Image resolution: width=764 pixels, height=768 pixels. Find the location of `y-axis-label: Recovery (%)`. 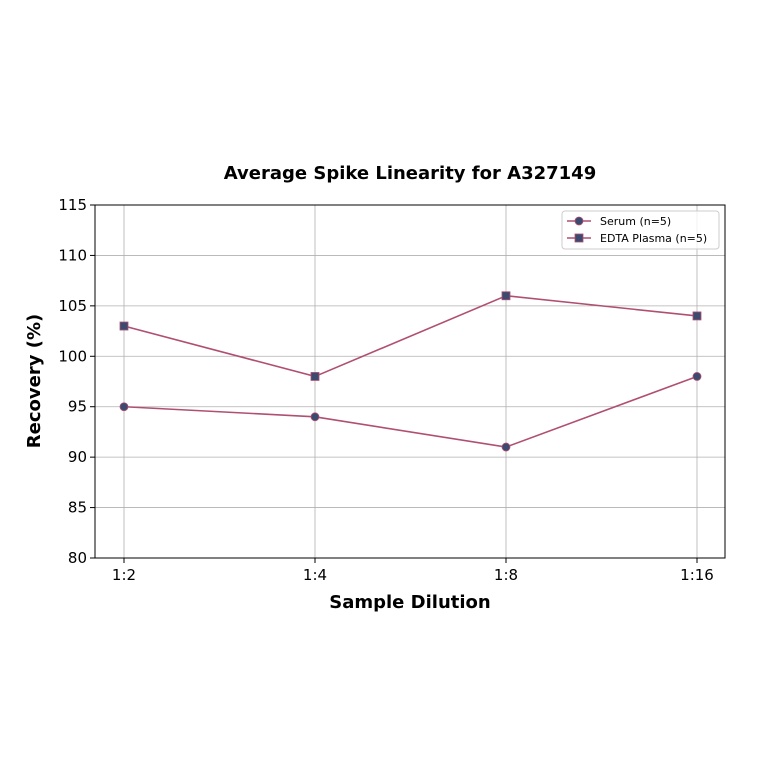

y-axis-label: Recovery (%) is located at coordinates (34, 381).